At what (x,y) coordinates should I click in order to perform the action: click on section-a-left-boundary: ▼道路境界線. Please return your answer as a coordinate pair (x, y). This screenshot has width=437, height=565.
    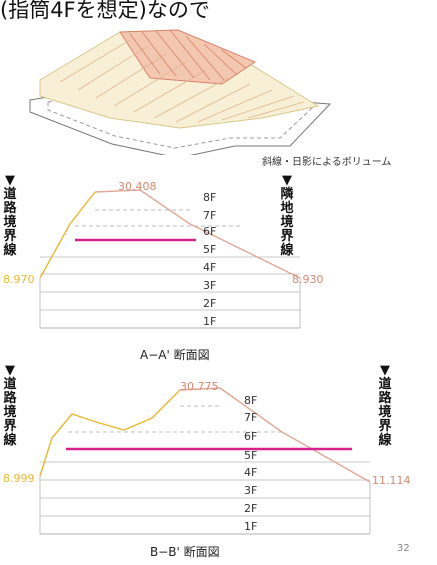
    Looking at the image, I should click on (10, 215).